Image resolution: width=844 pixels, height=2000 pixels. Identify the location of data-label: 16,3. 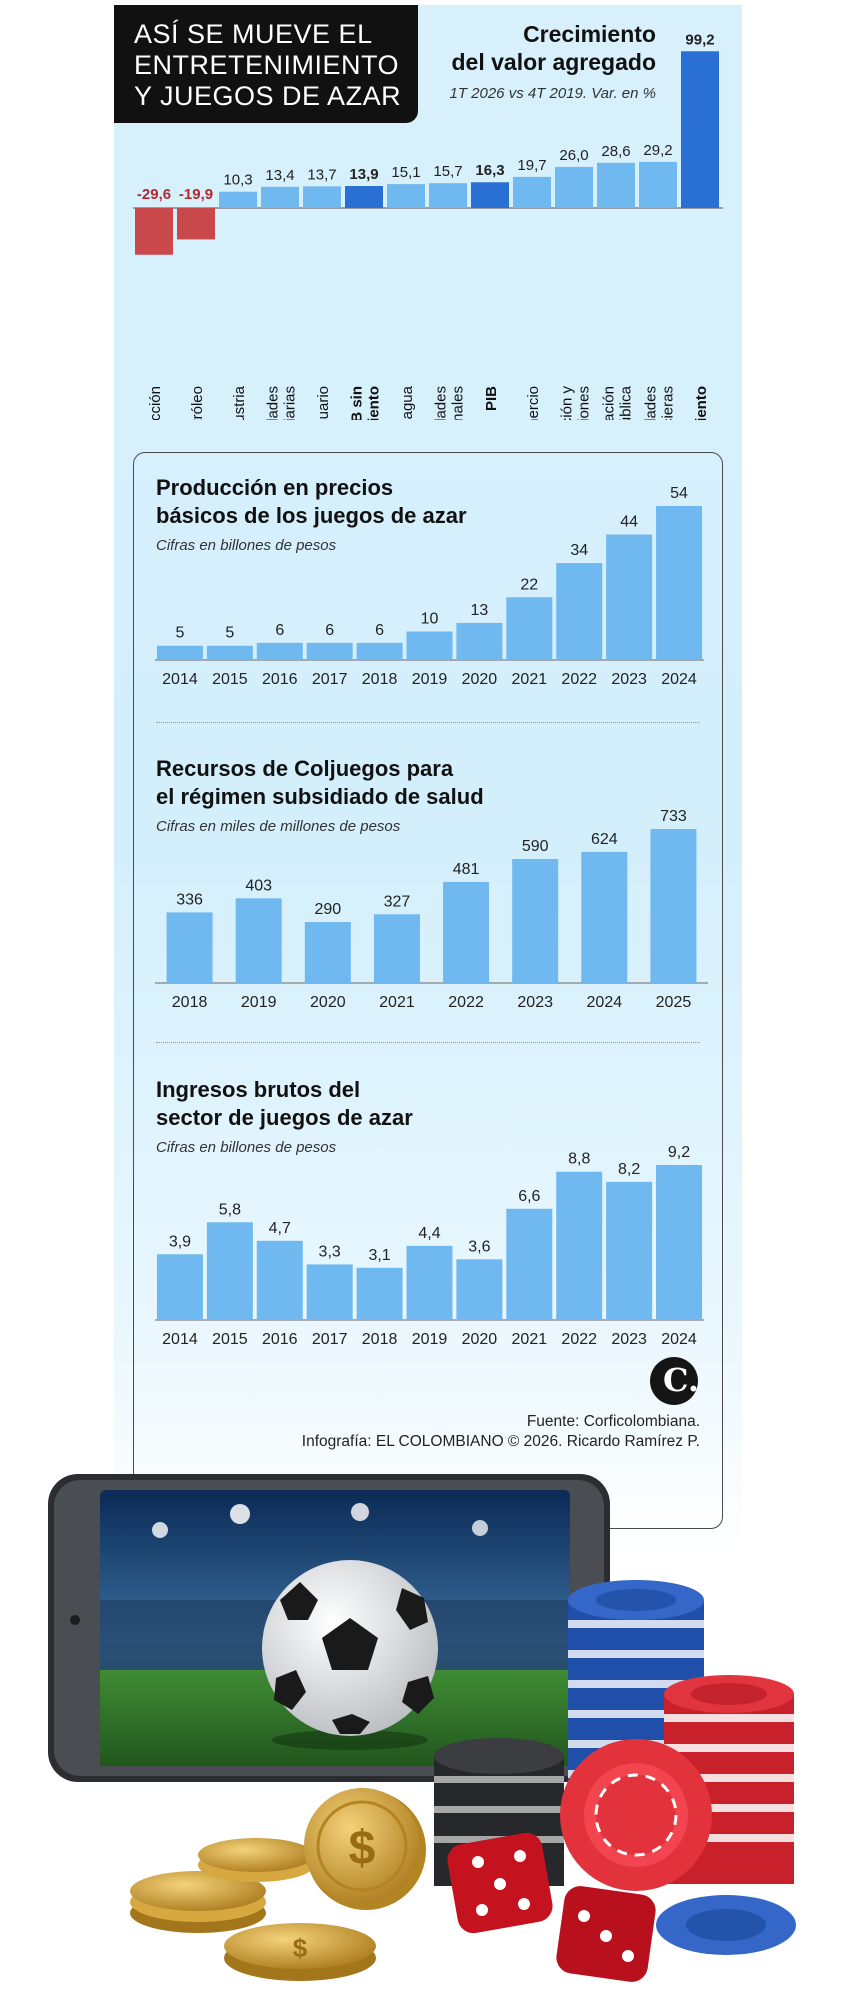
(489, 170).